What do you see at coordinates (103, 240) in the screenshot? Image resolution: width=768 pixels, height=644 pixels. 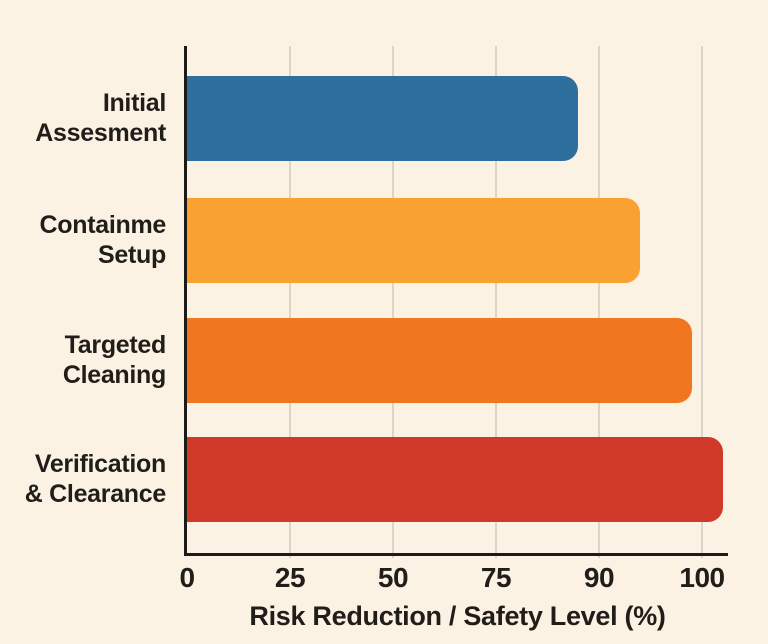 I see `category-label-2: Containme Setup` at bounding box center [103, 240].